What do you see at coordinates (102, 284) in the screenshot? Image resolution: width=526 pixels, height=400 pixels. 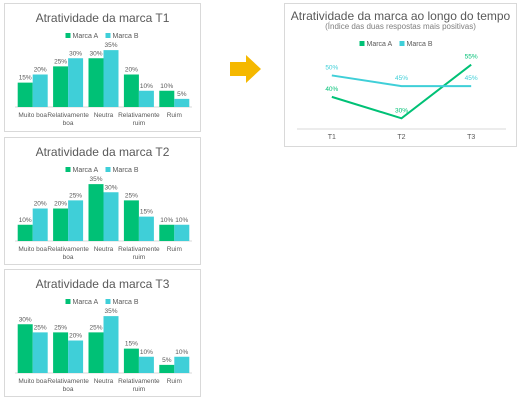 I see `chart-title: Atratividade da marca T3` at bounding box center [102, 284].